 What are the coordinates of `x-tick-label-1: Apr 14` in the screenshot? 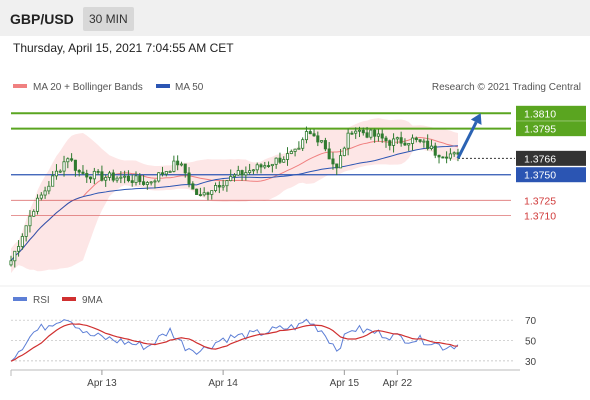 It's located at (223, 383).